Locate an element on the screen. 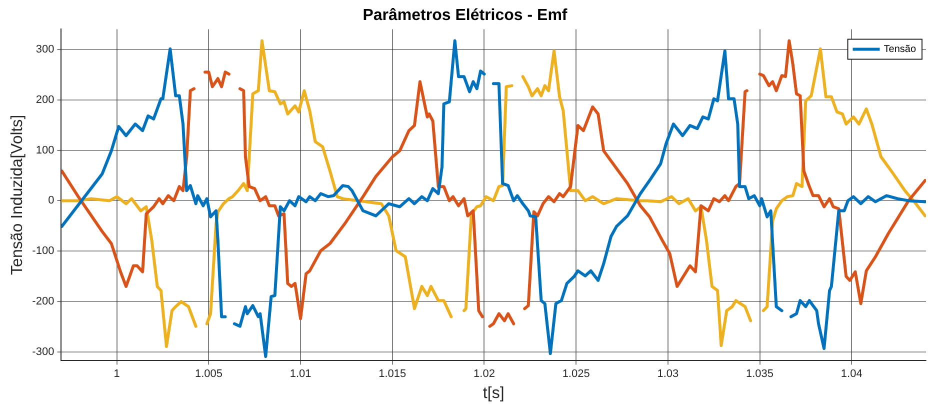 The height and width of the screenshot is (407, 928). x-tick-label: 1.015 is located at coordinates (392, 374).